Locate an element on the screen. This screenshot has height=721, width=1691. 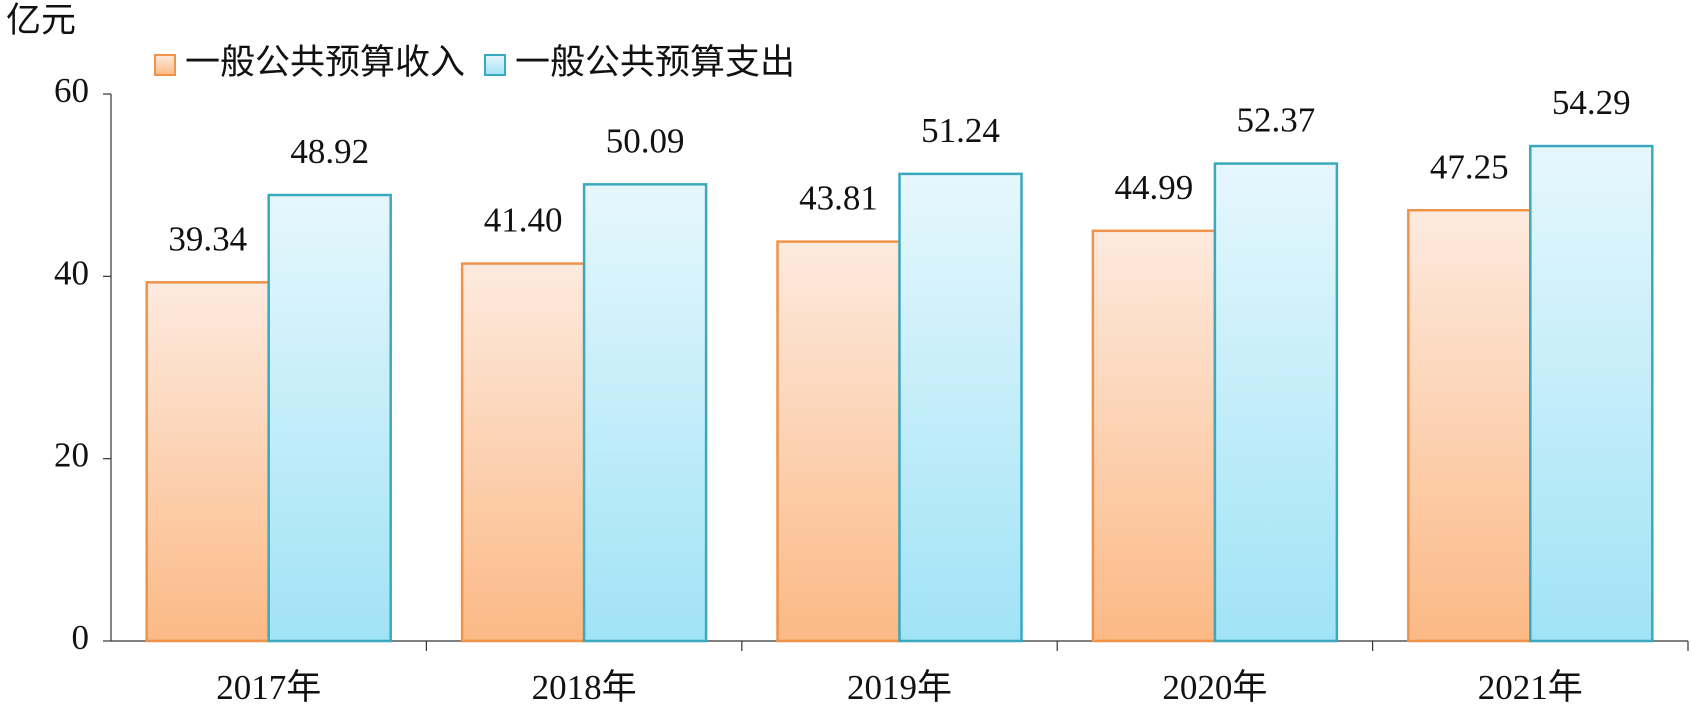
value-label: 47.25 is located at coordinates (1469, 166).